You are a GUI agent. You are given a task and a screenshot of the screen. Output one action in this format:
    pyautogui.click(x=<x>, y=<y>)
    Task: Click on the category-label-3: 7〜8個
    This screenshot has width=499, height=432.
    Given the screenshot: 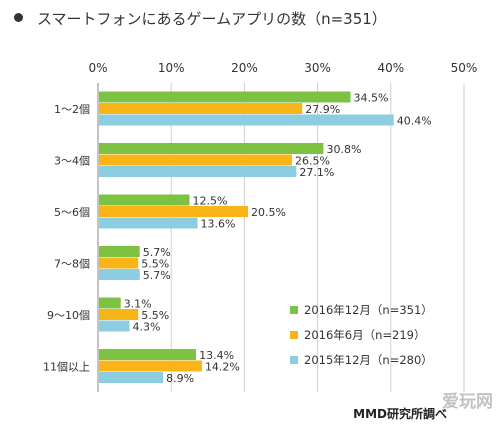 What is the action you would take?
    pyautogui.click(x=72, y=263)
    